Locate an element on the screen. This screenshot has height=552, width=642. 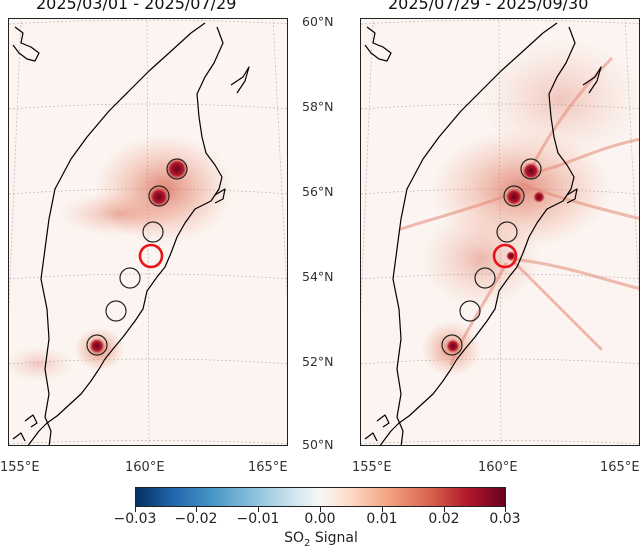
colorbar-tick-label: −0.03 is located at coordinates (135, 519).